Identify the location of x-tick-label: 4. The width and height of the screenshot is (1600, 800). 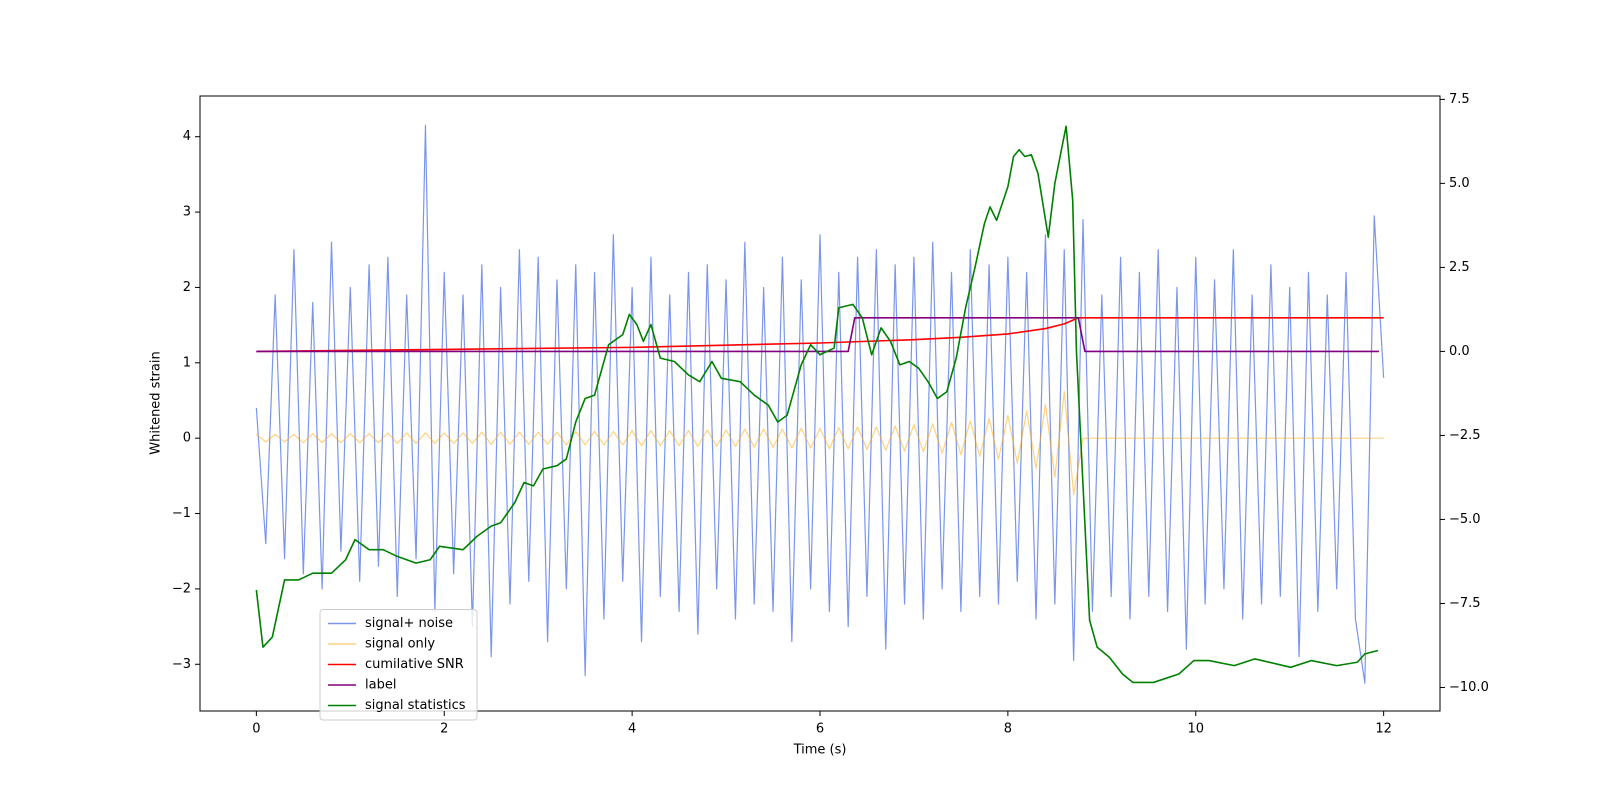
(632, 729).